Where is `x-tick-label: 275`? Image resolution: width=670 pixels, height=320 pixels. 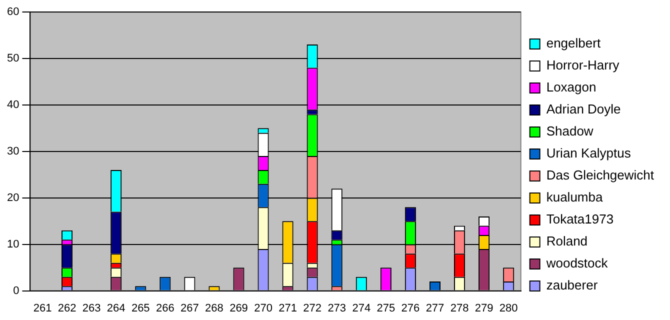
x-tick-label: 275 is located at coordinates (386, 308).